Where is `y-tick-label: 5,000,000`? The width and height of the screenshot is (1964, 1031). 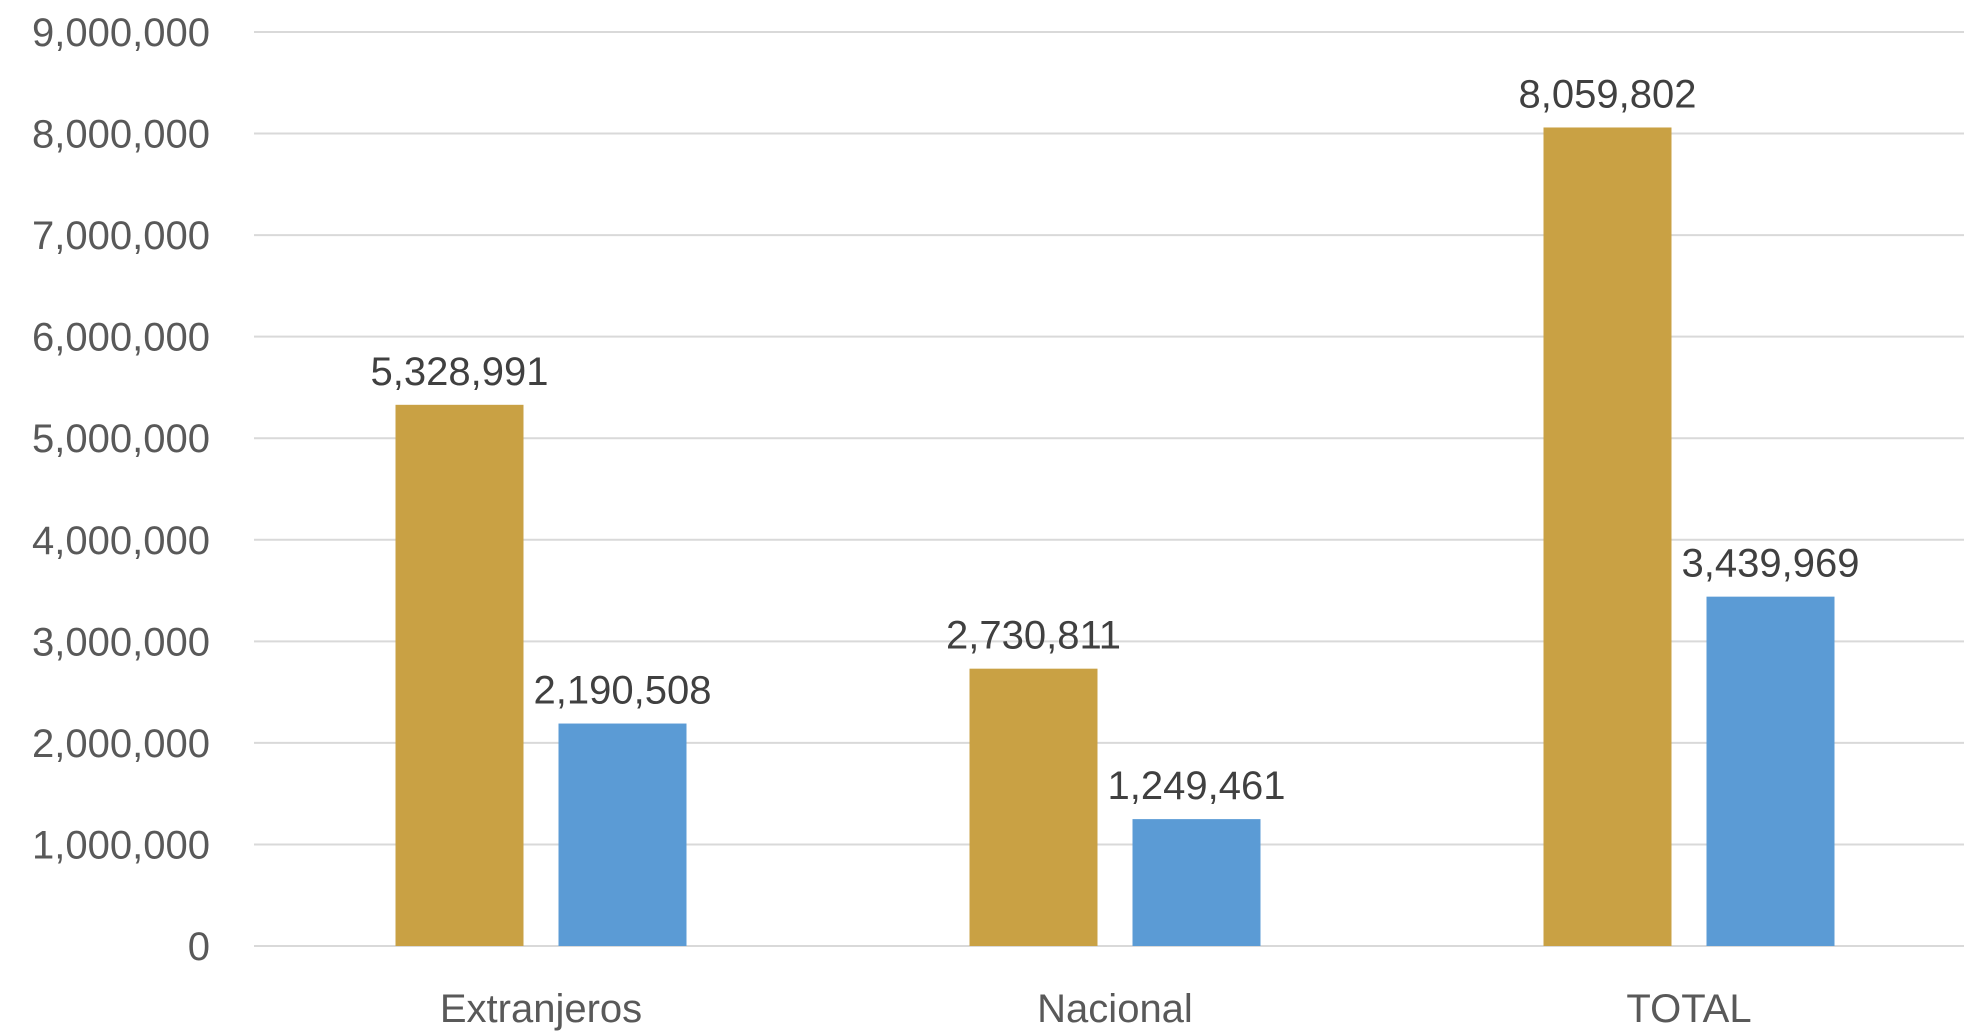 y-tick-label: 5,000,000 is located at coordinates (121, 439).